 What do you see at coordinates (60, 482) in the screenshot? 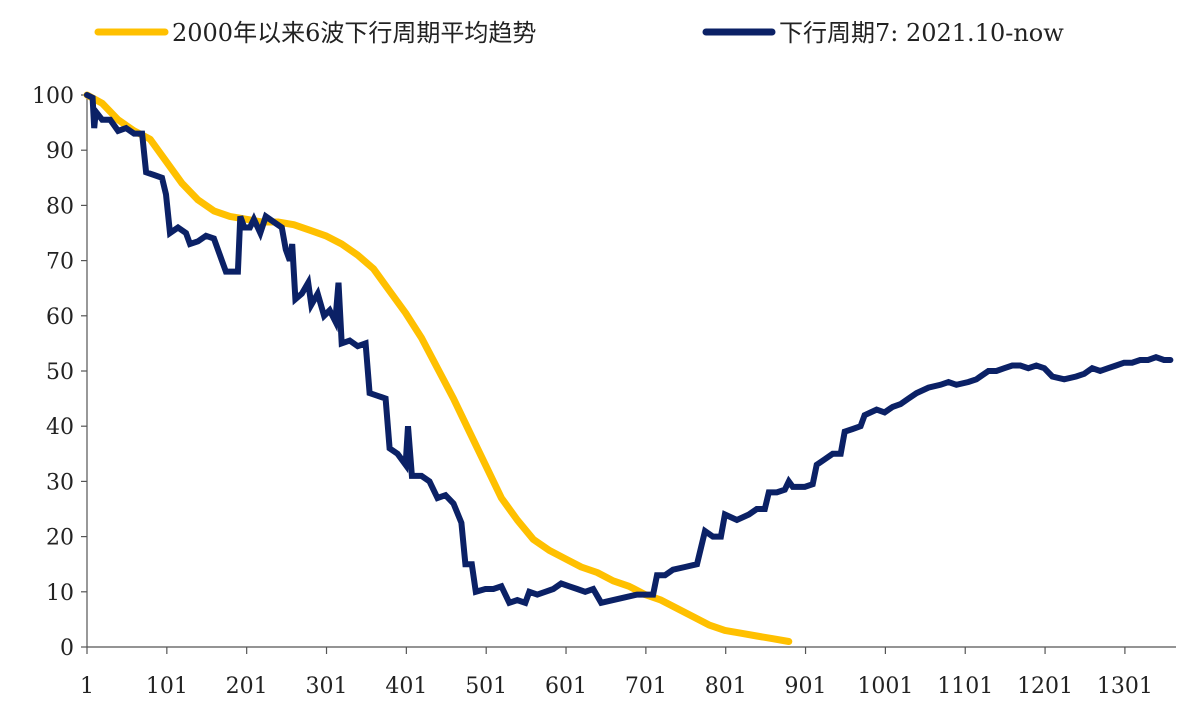
I see `y-tick-label: 30` at bounding box center [60, 482].